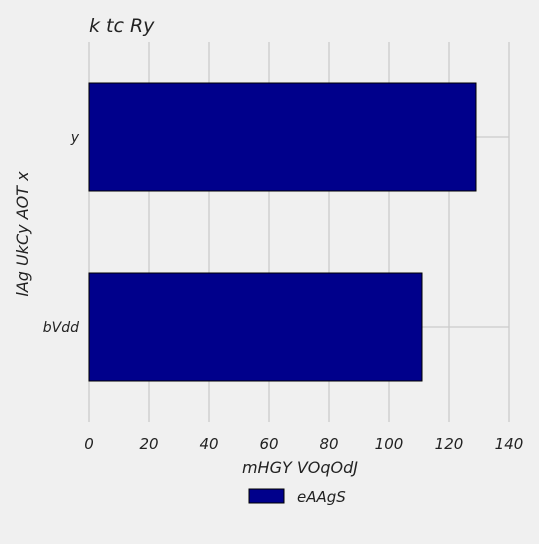 The width and height of the screenshot is (539, 544). What do you see at coordinates (61, 233) in the screenshot?
I see `y-tick-labels: y bVdd` at bounding box center [61, 233].